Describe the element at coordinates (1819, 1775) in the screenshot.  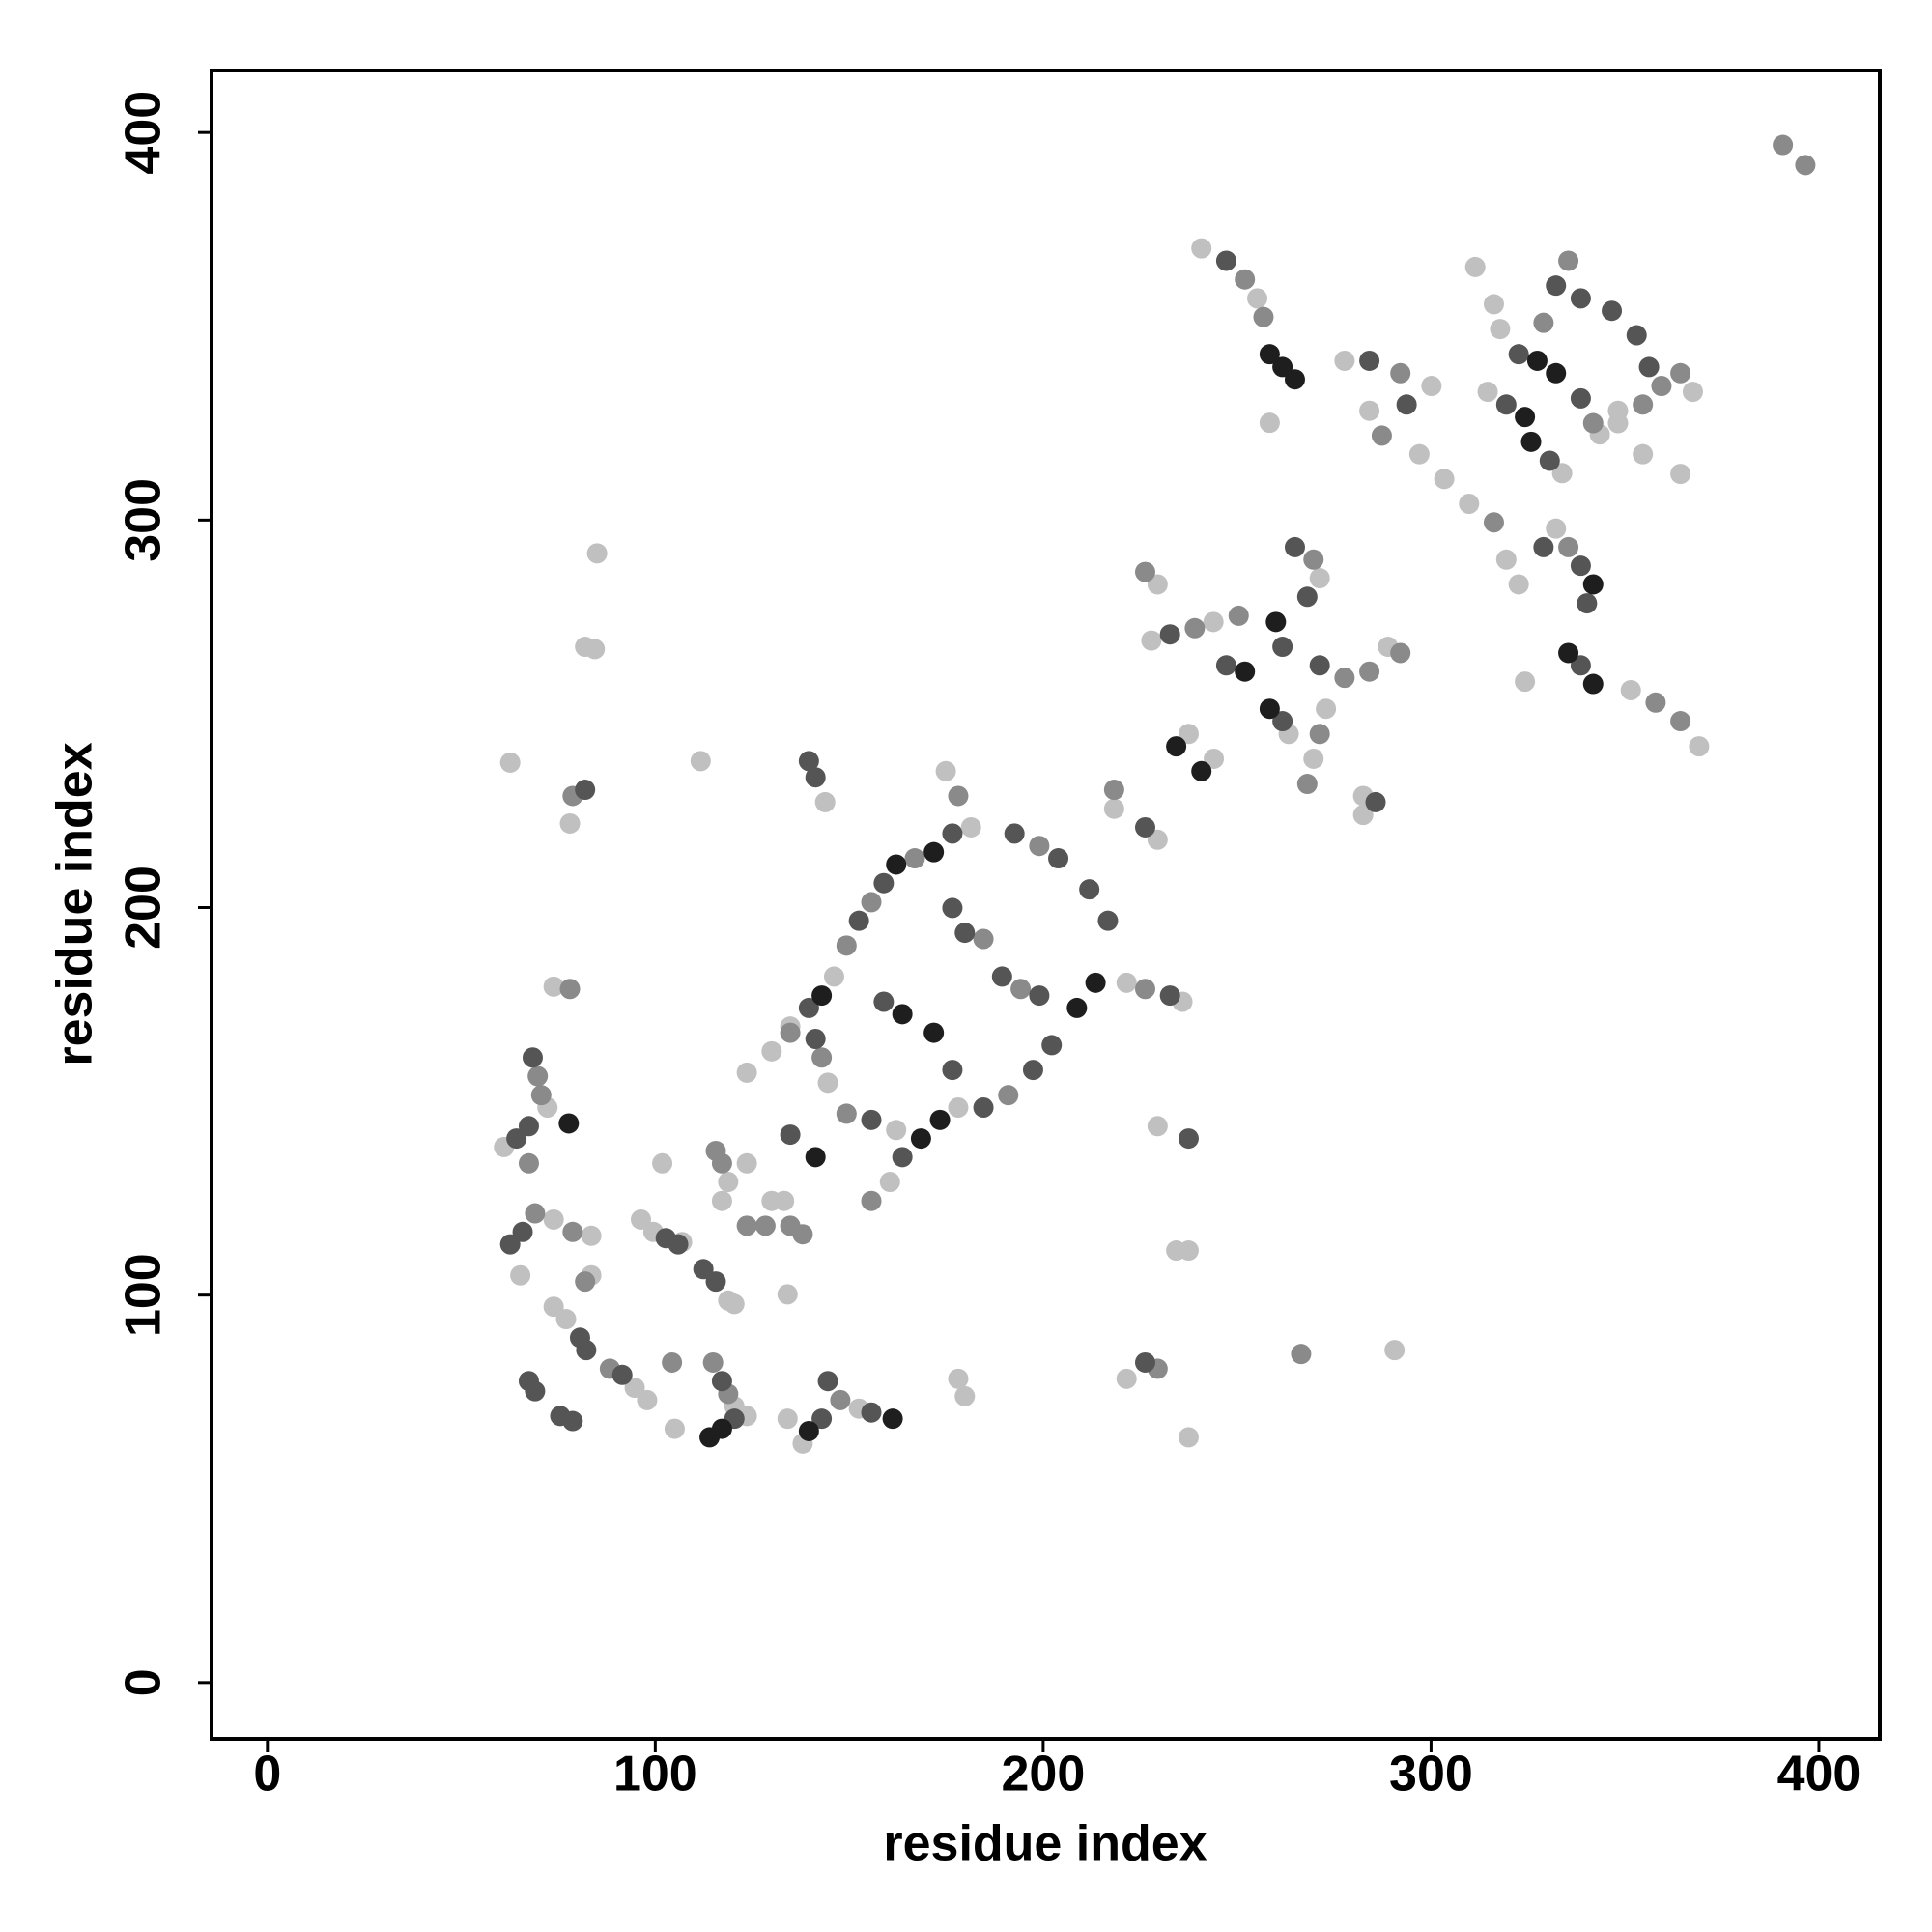
I see `x-tick-label: 400` at that location.